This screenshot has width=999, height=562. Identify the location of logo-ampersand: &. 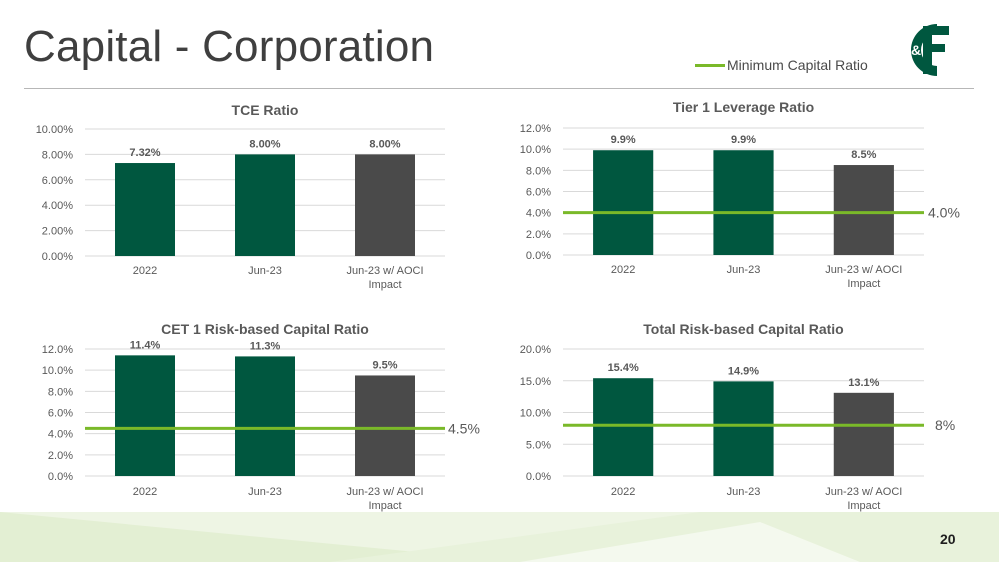
(916, 50).